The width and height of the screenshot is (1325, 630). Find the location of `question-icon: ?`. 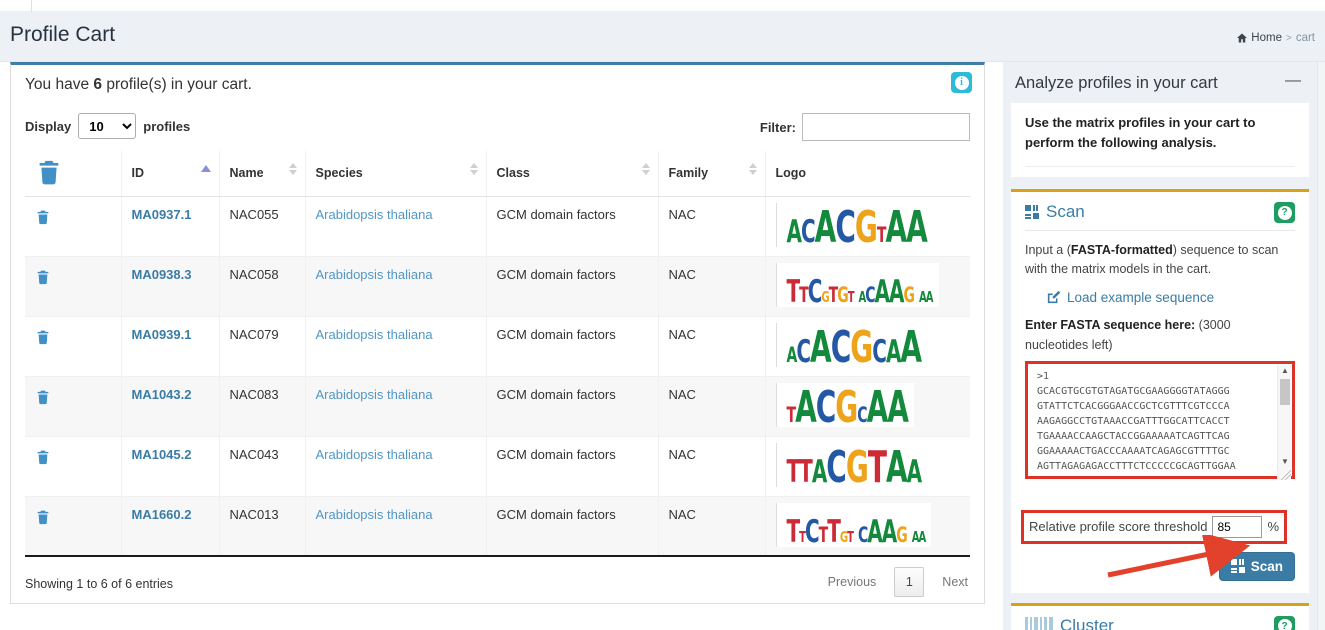

question-icon: ? is located at coordinates (1284, 212).